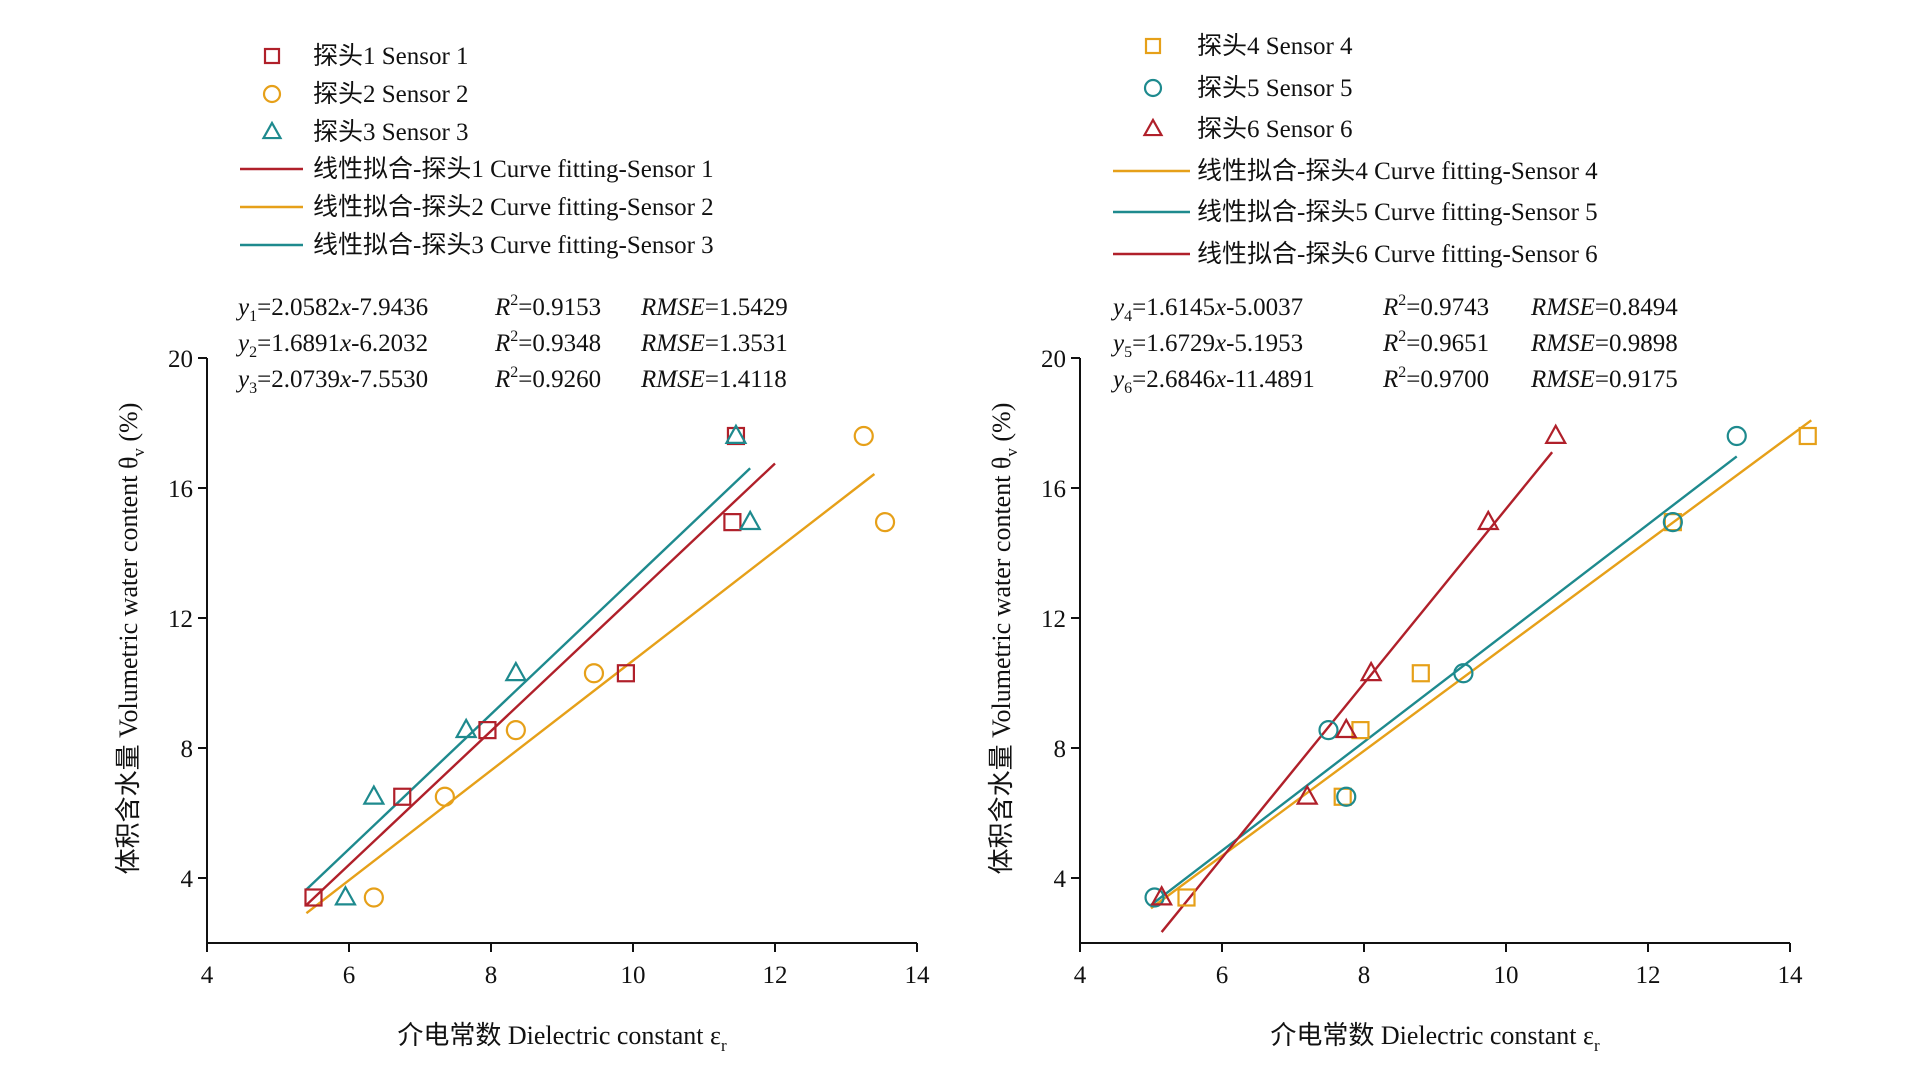 The image size is (1929, 1065). What do you see at coordinates (562, 1038) in the screenshot?
I see `x-axis-label: 介电常数 Dielectric constant εr` at bounding box center [562, 1038].